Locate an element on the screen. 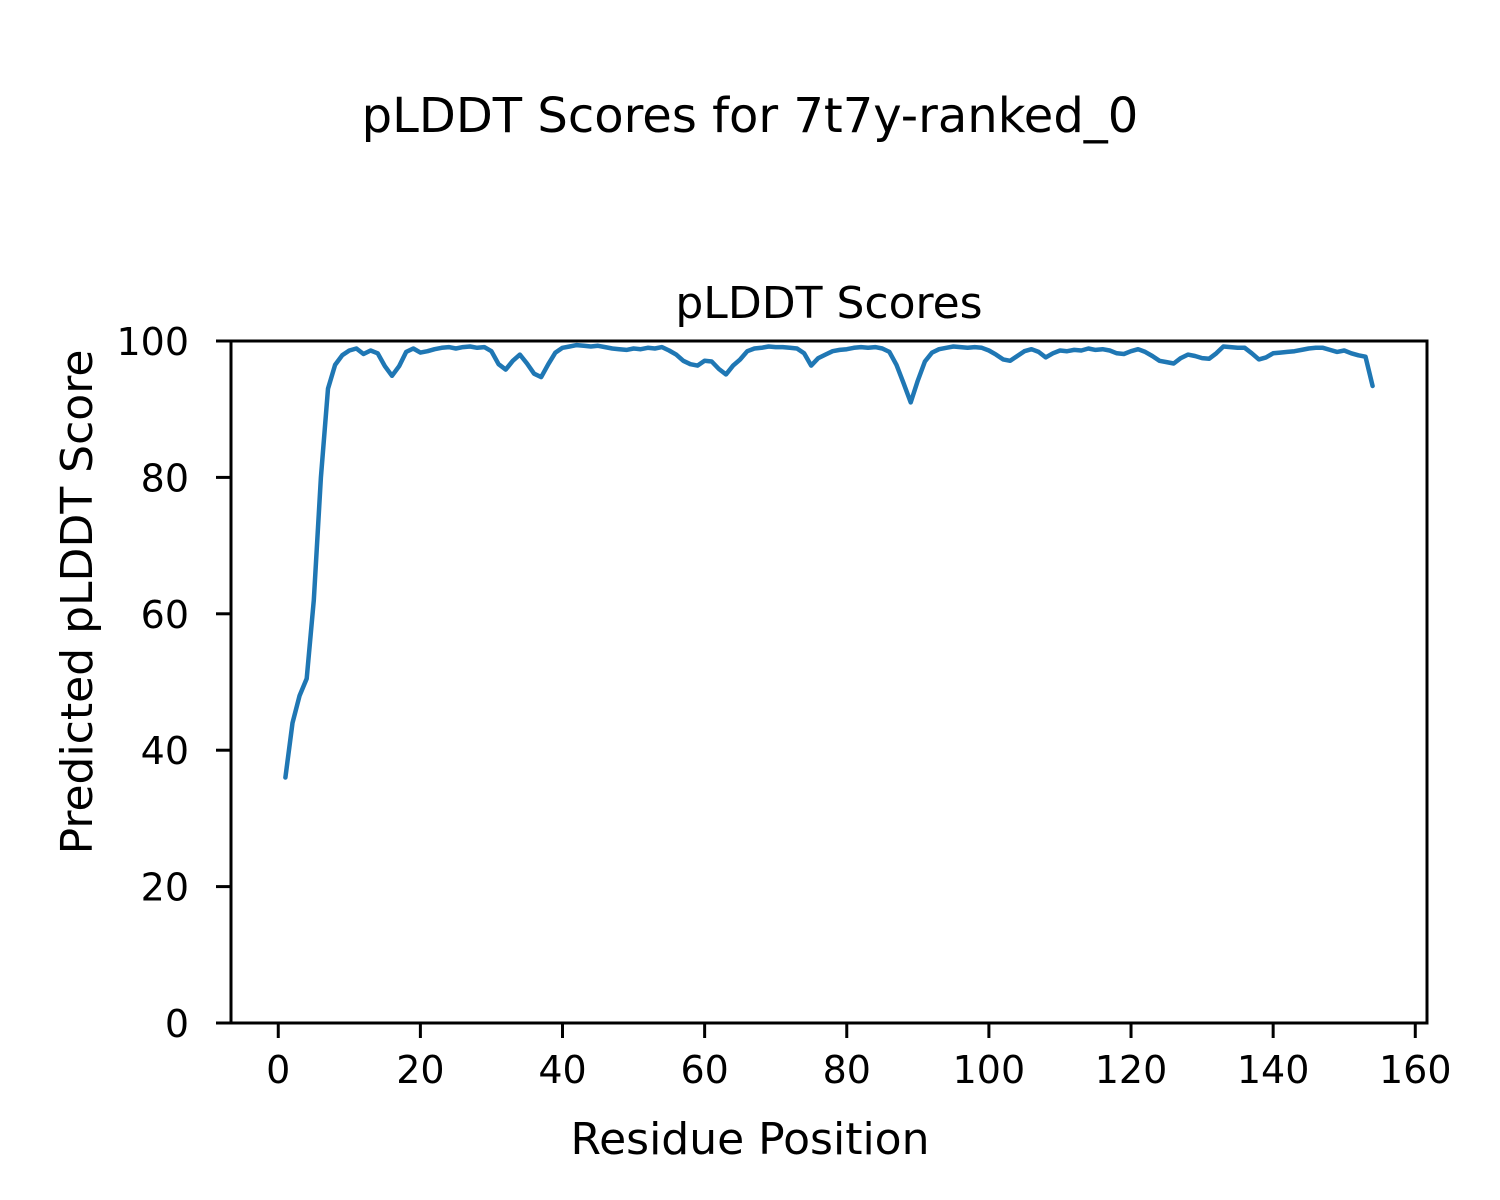 The width and height of the screenshot is (1500, 1200). x-tick-label: 60 is located at coordinates (704, 1070).